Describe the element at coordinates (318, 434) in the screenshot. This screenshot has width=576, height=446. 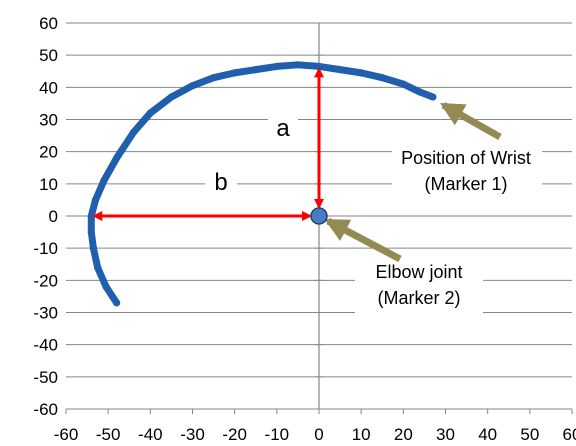
I see `x-tick-label: 0` at that location.